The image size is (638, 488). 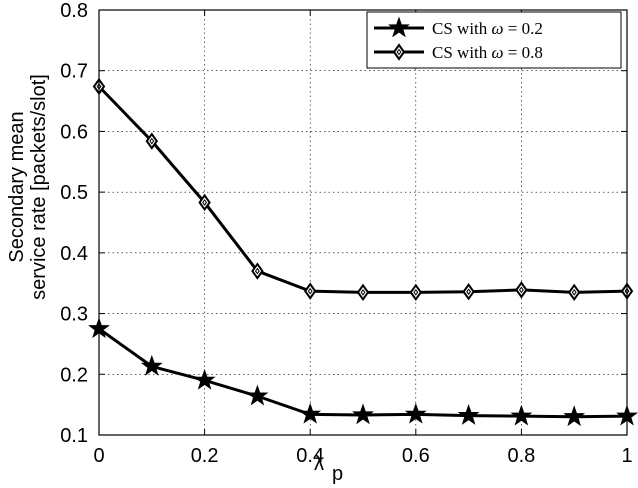 I want to click on x-tick-label: 0, so click(x=98, y=456).